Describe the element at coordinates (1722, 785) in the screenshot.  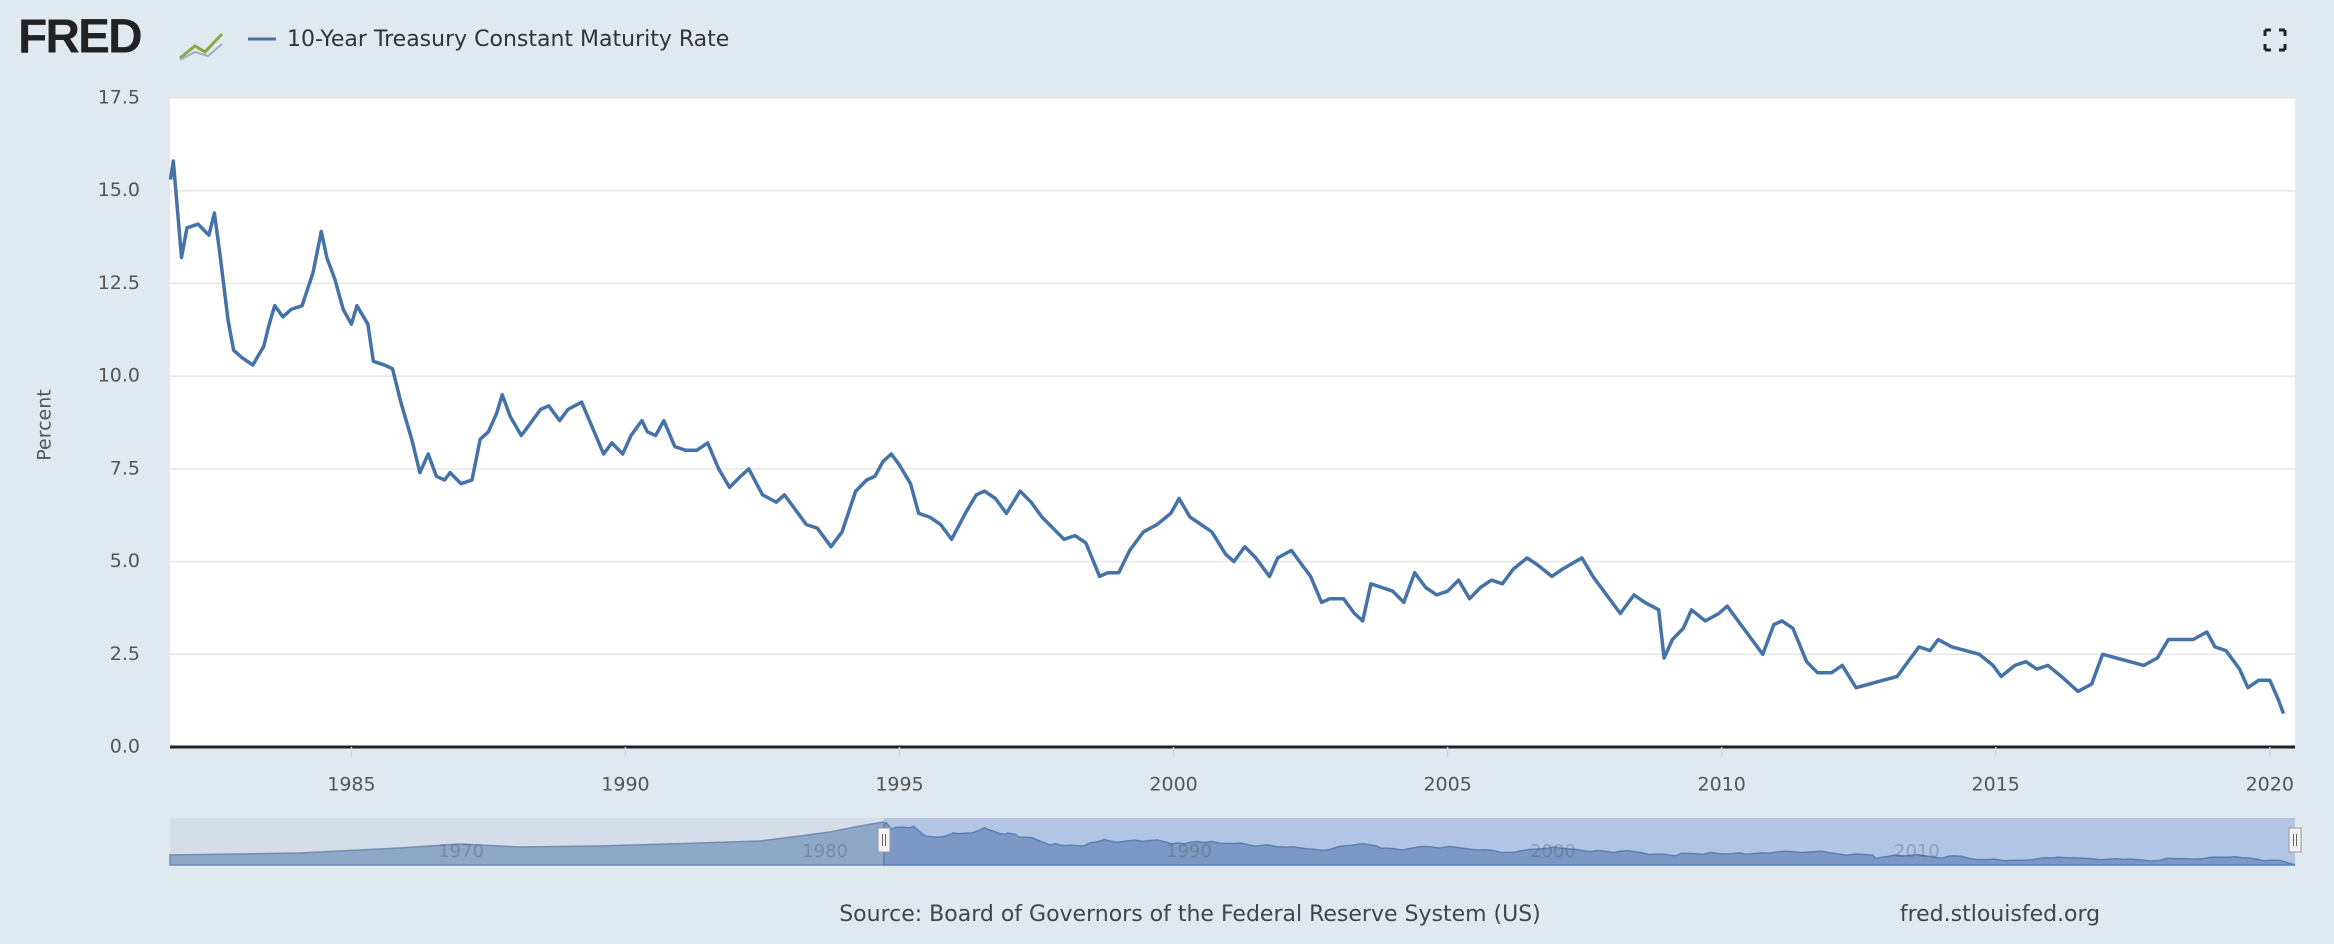
I see `x-tick-label: 2010` at that location.